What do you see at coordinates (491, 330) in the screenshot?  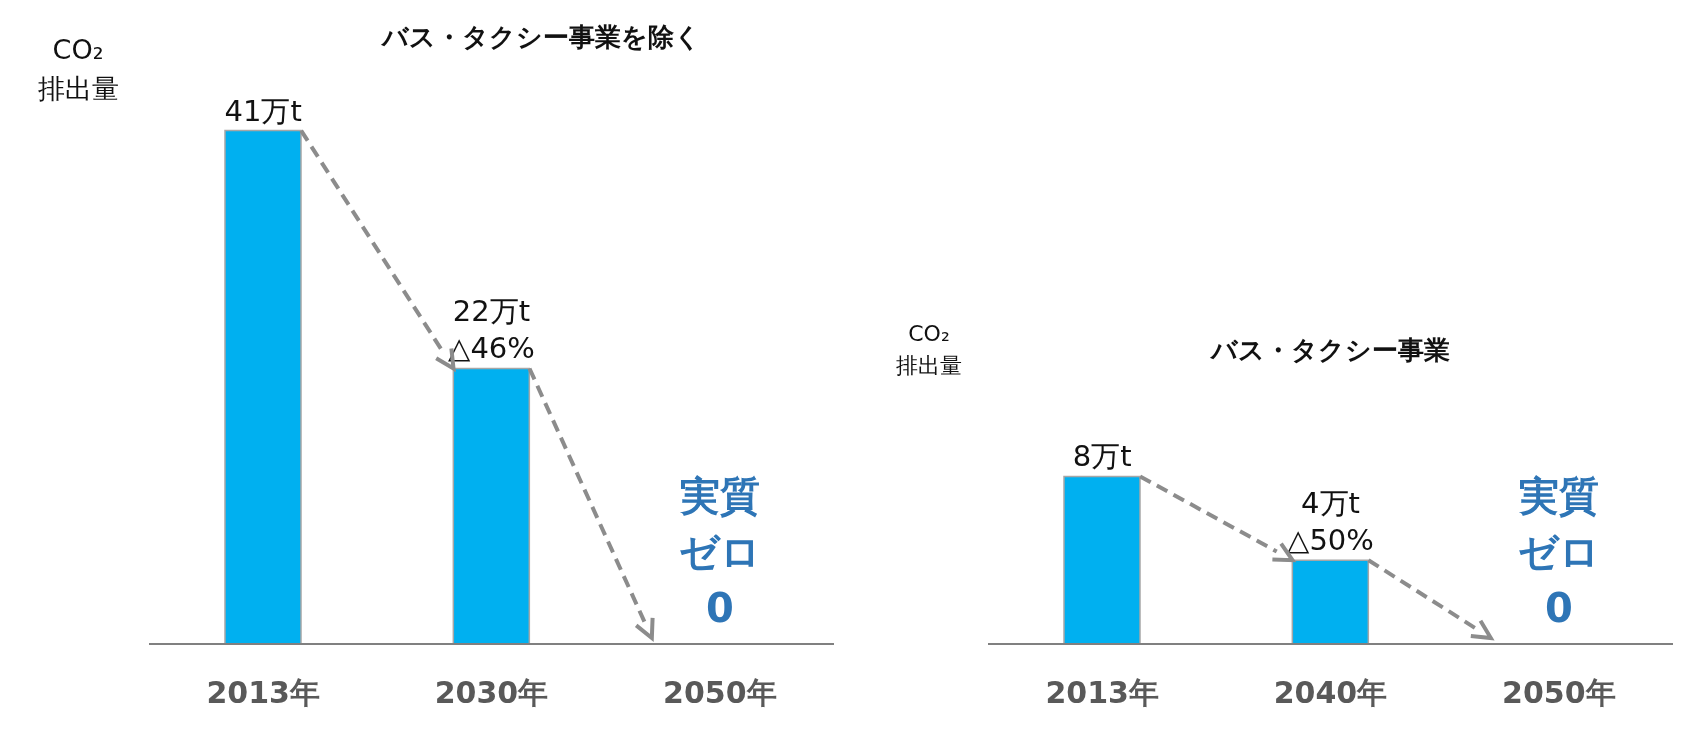 I see `data-label: 22万t △46%` at bounding box center [491, 330].